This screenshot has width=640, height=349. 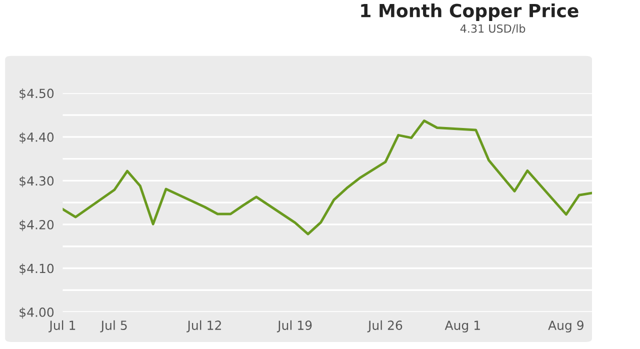 I want to click on y-tick-label: $4.40, so click(x=37, y=138).